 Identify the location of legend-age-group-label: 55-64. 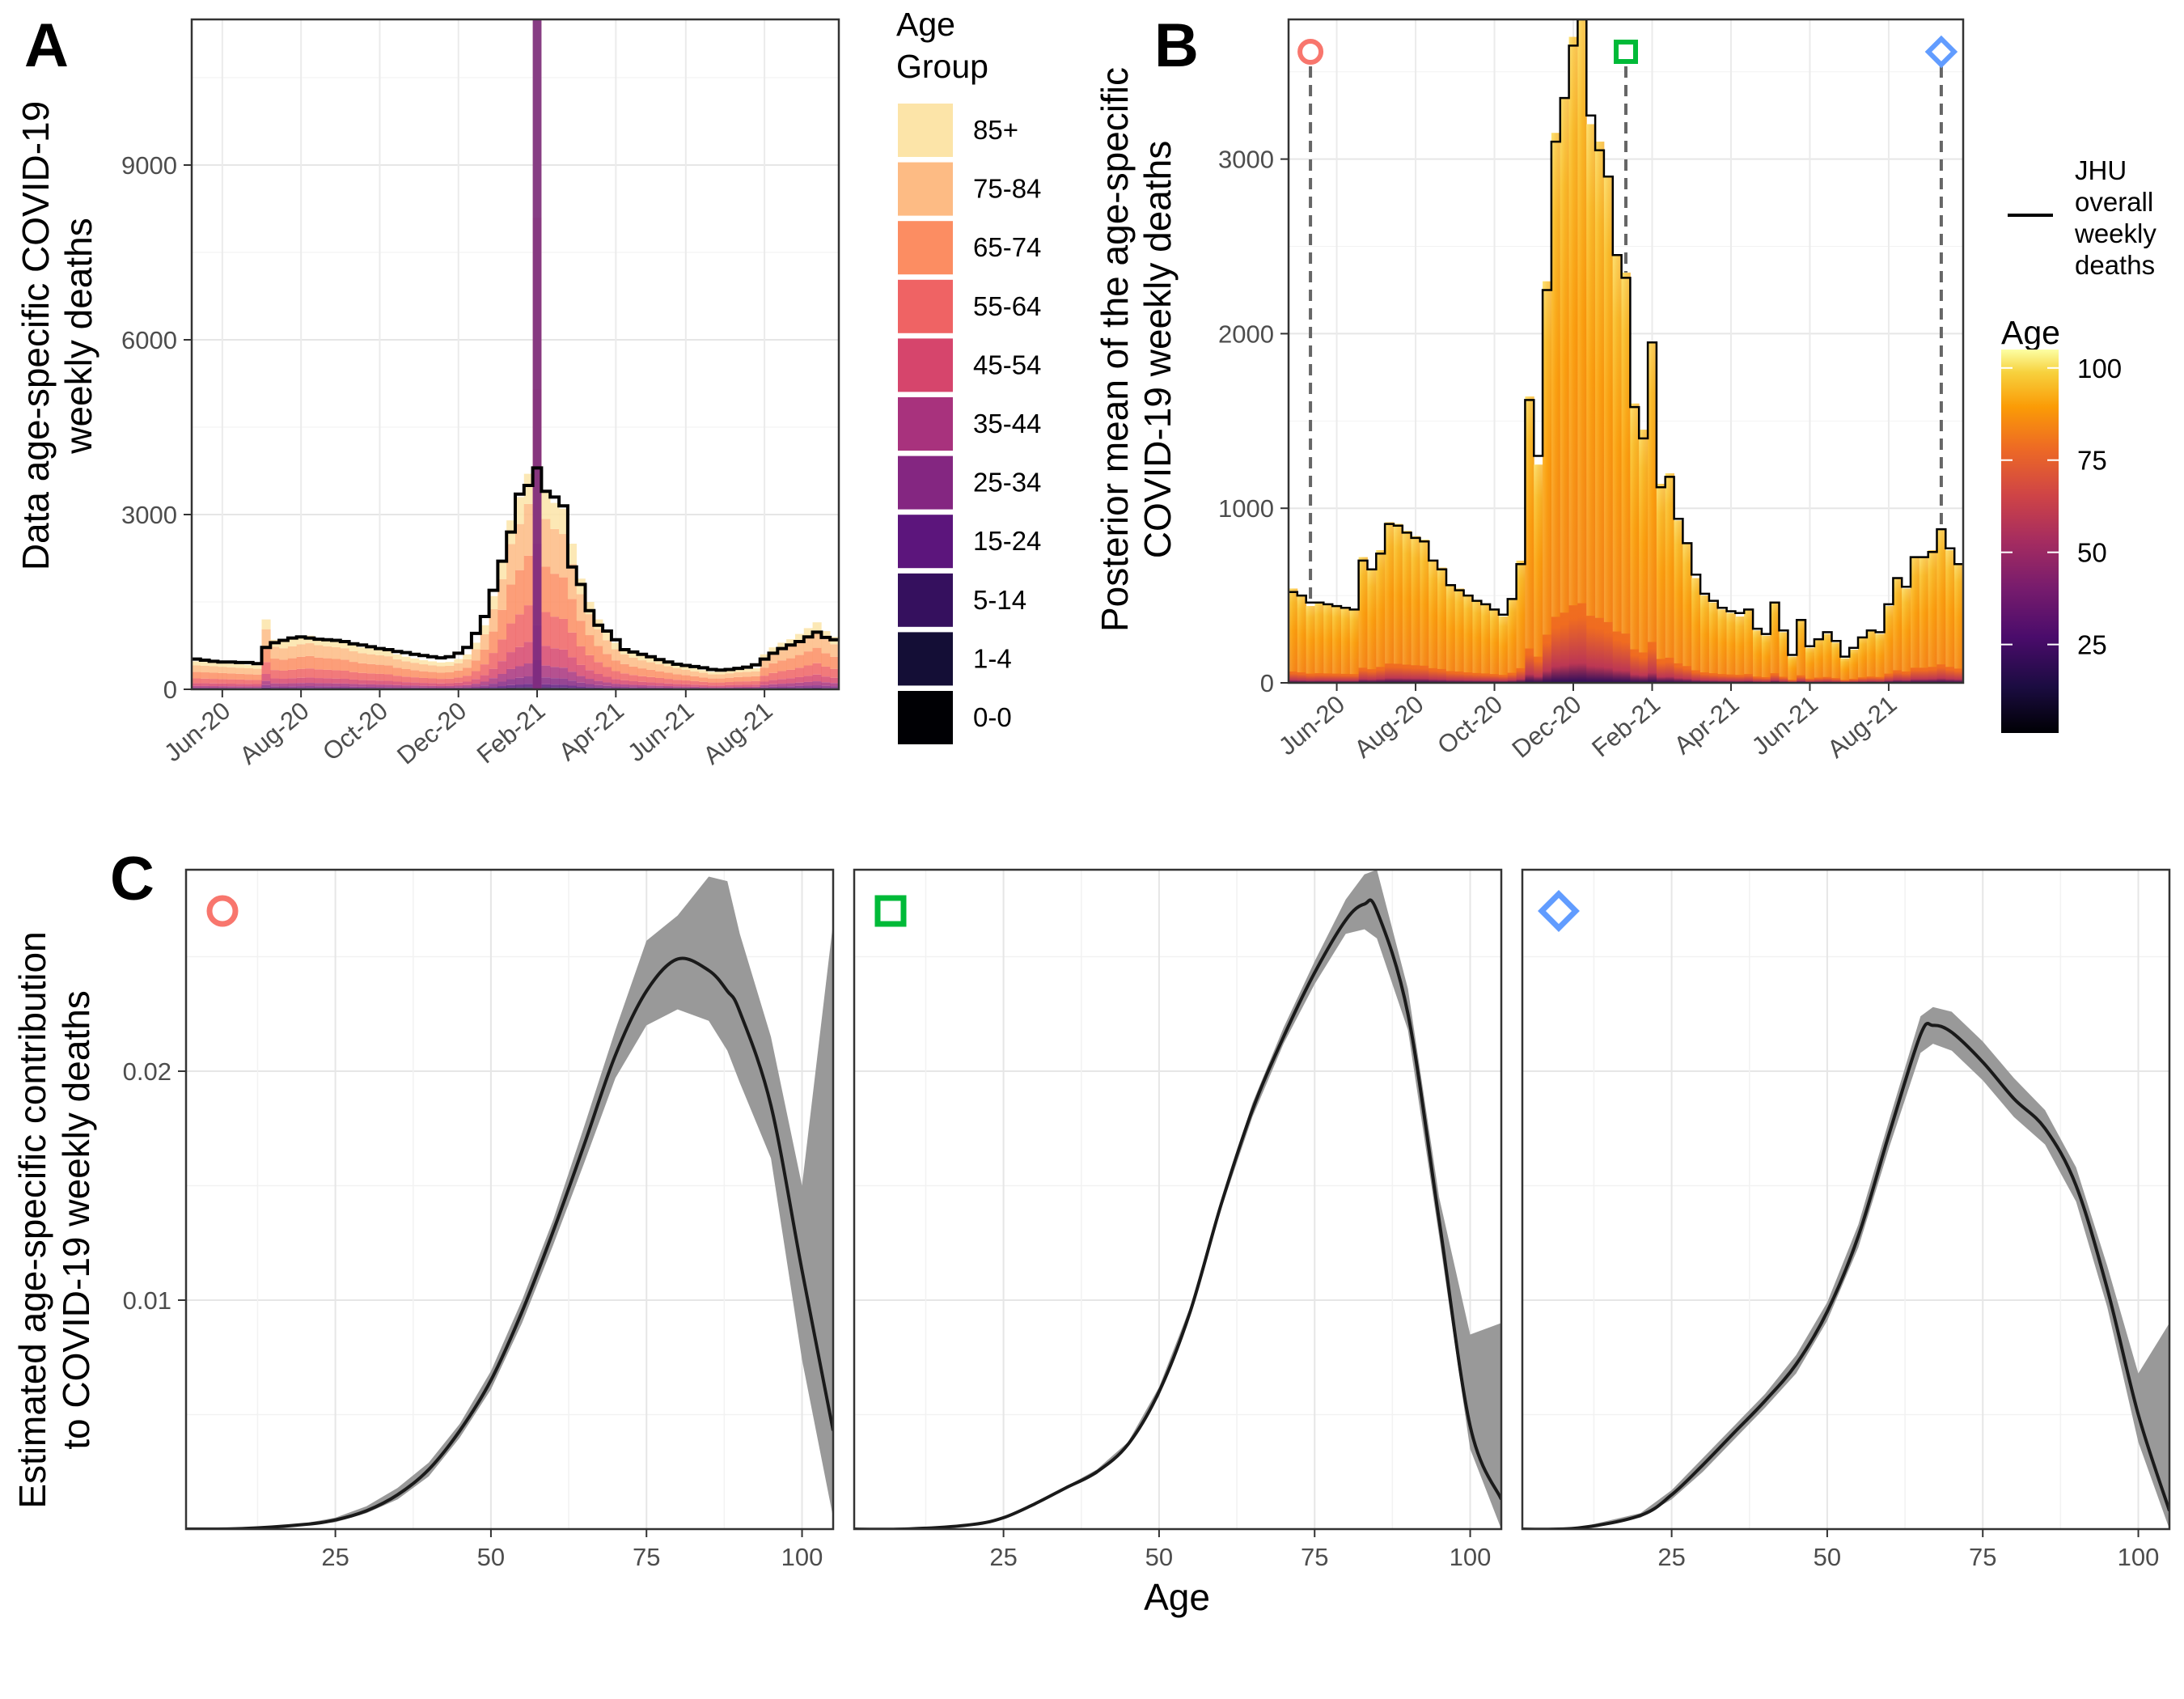
(1007, 306).